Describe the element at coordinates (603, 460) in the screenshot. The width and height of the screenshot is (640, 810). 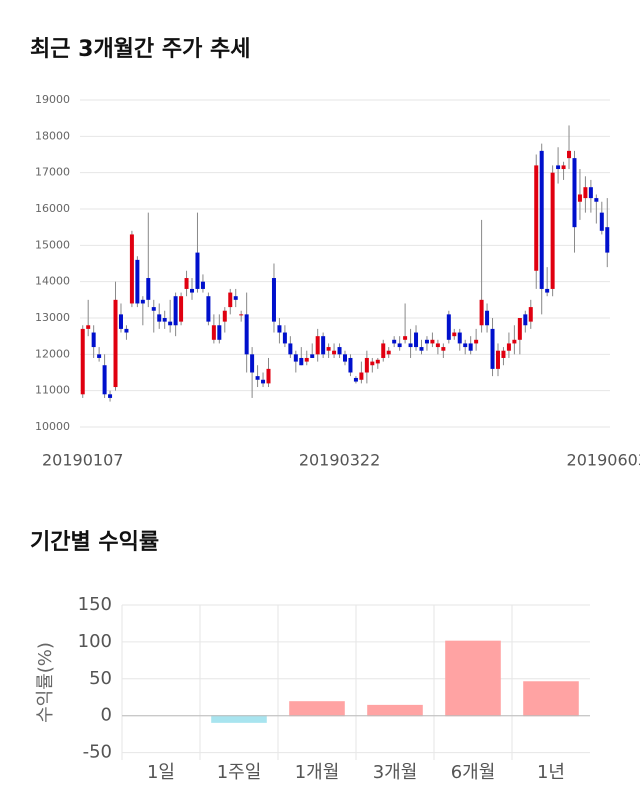
I see `x-tick-label: 20190603` at that location.